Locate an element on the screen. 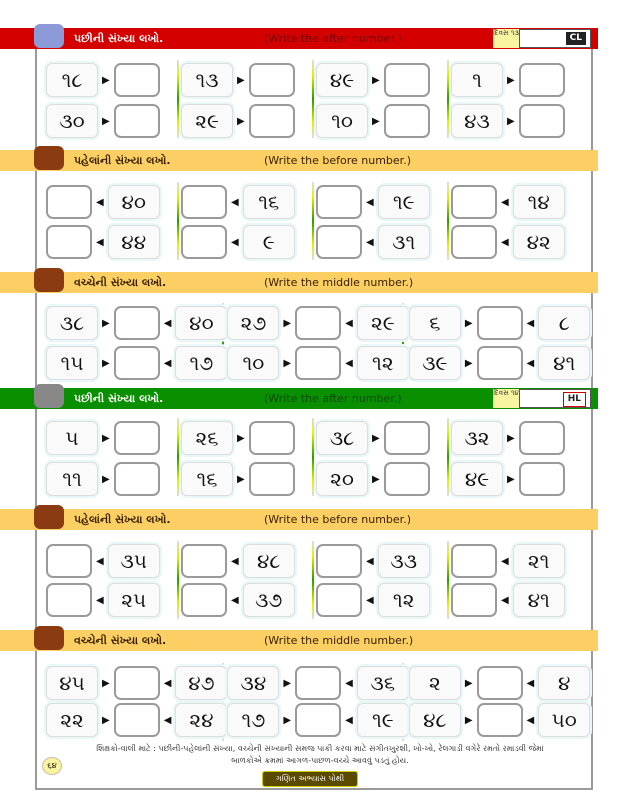 This screenshot has width=629, height=809. exercise-item: ૨૨ ▶ ◀ ૨૪ is located at coordinates (137, 720).